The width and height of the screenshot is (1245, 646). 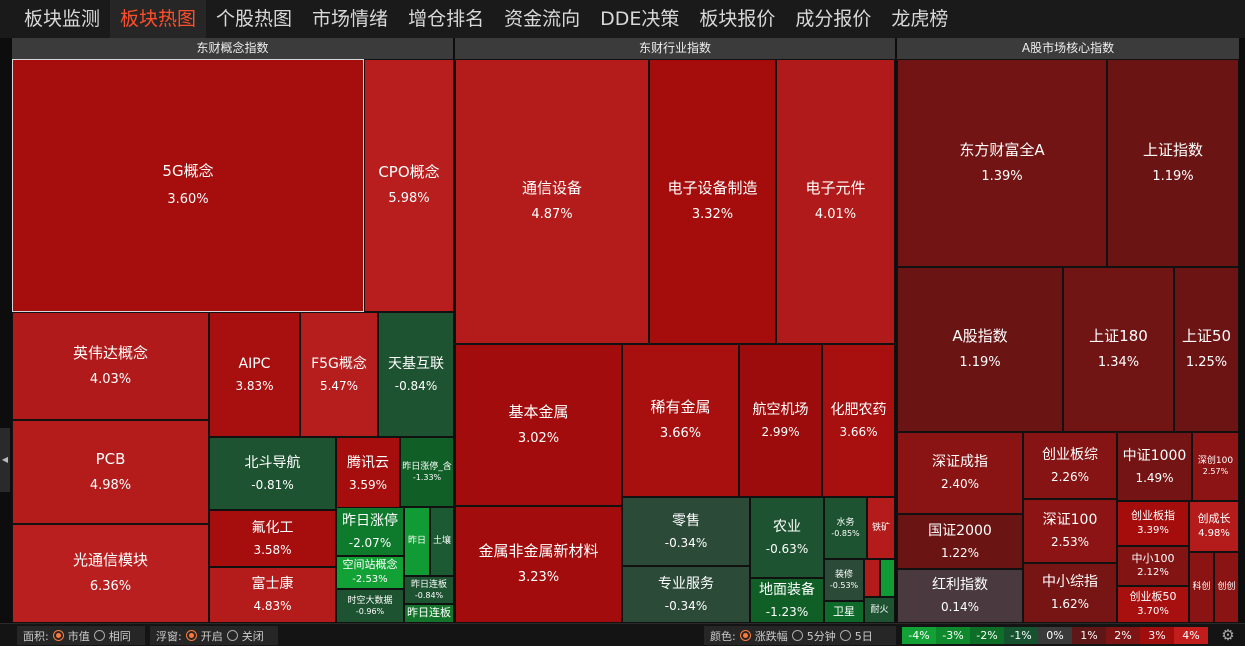 I want to click on heatmap-tile: 通信设备 4.87%, so click(x=552, y=201).